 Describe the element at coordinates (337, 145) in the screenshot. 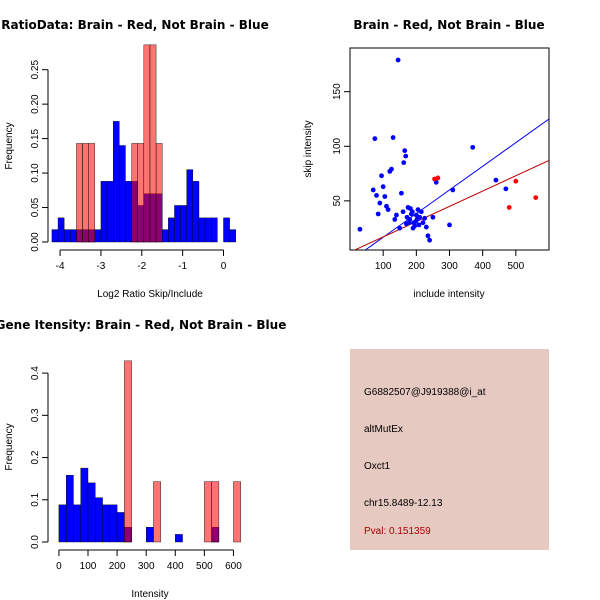

I see `y-tick-label: 100` at that location.